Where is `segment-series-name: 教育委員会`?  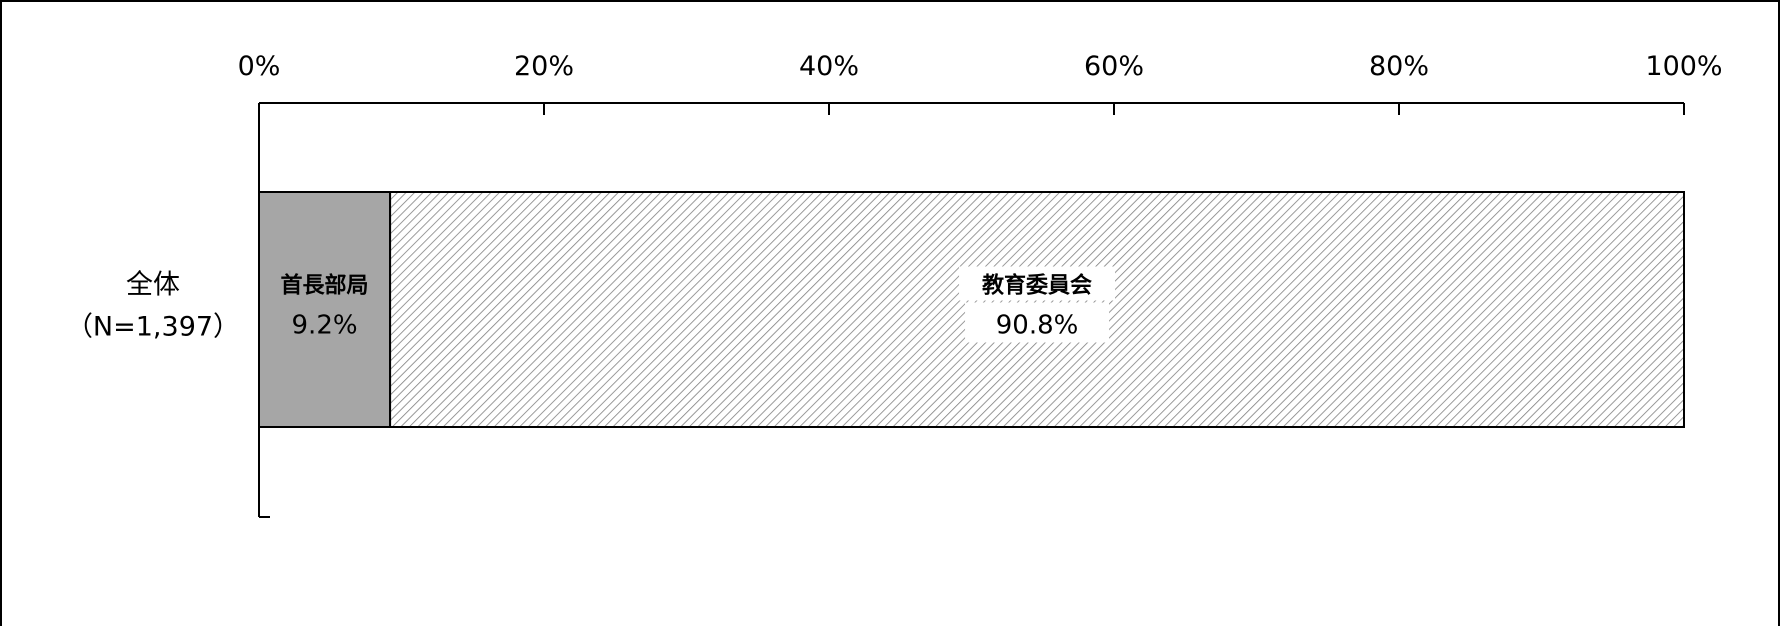 segment-series-name: 教育委員会 is located at coordinates (1037, 286).